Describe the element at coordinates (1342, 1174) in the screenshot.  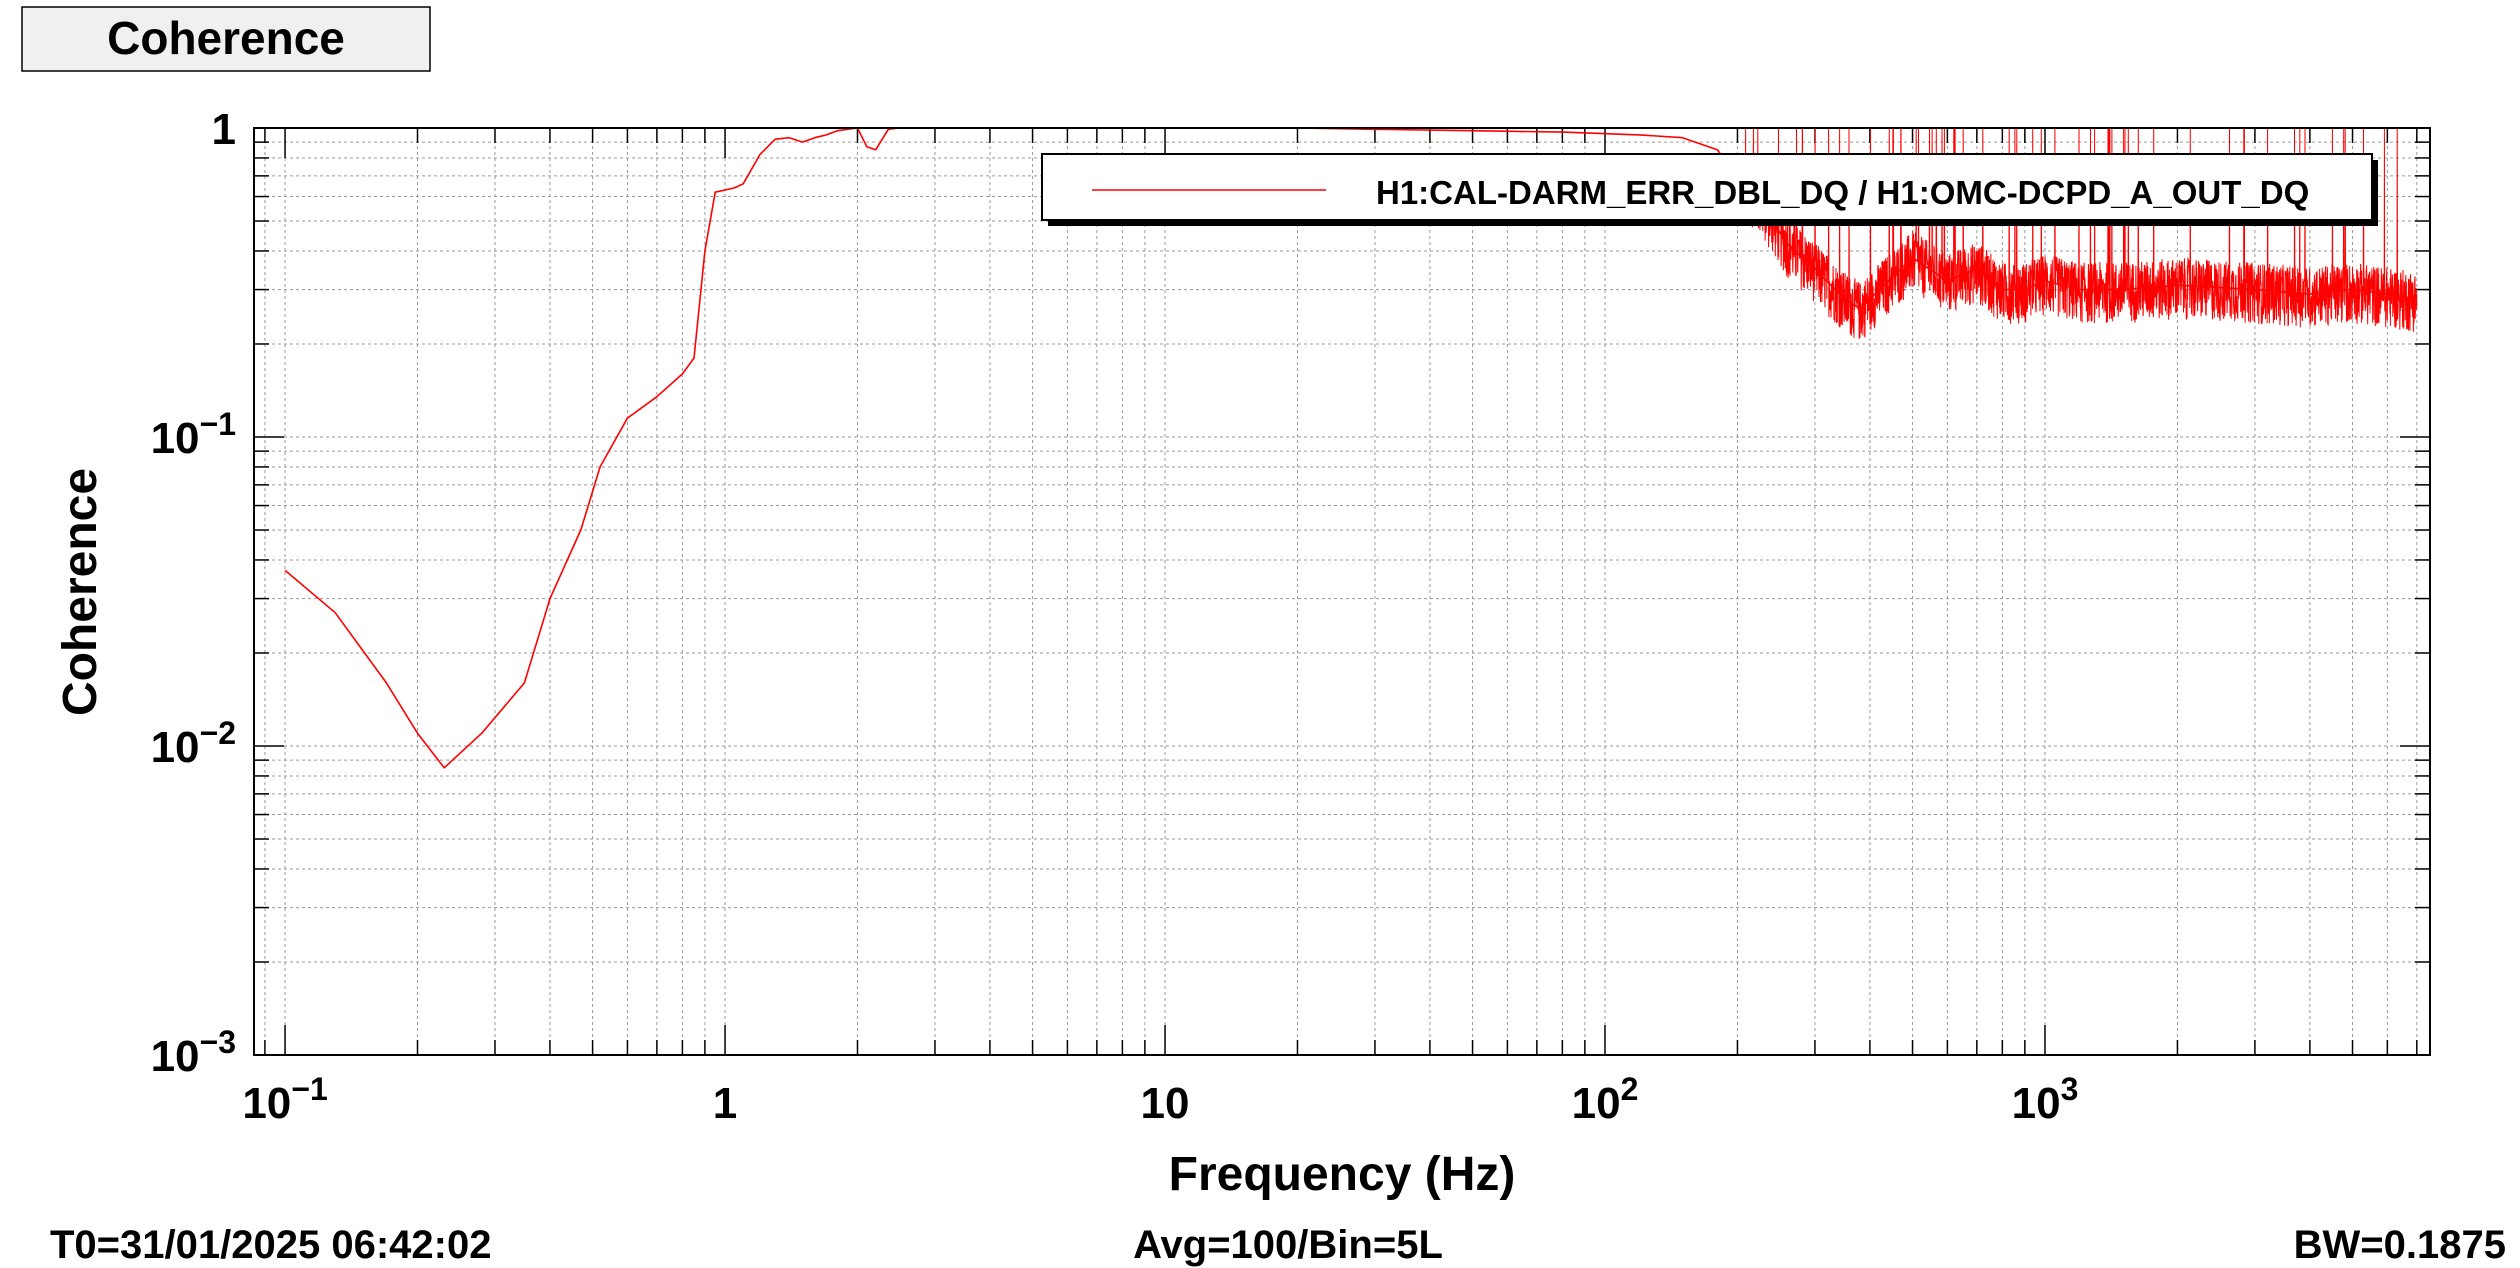
I see `x-axis-label: Frequency (Hz)` at that location.